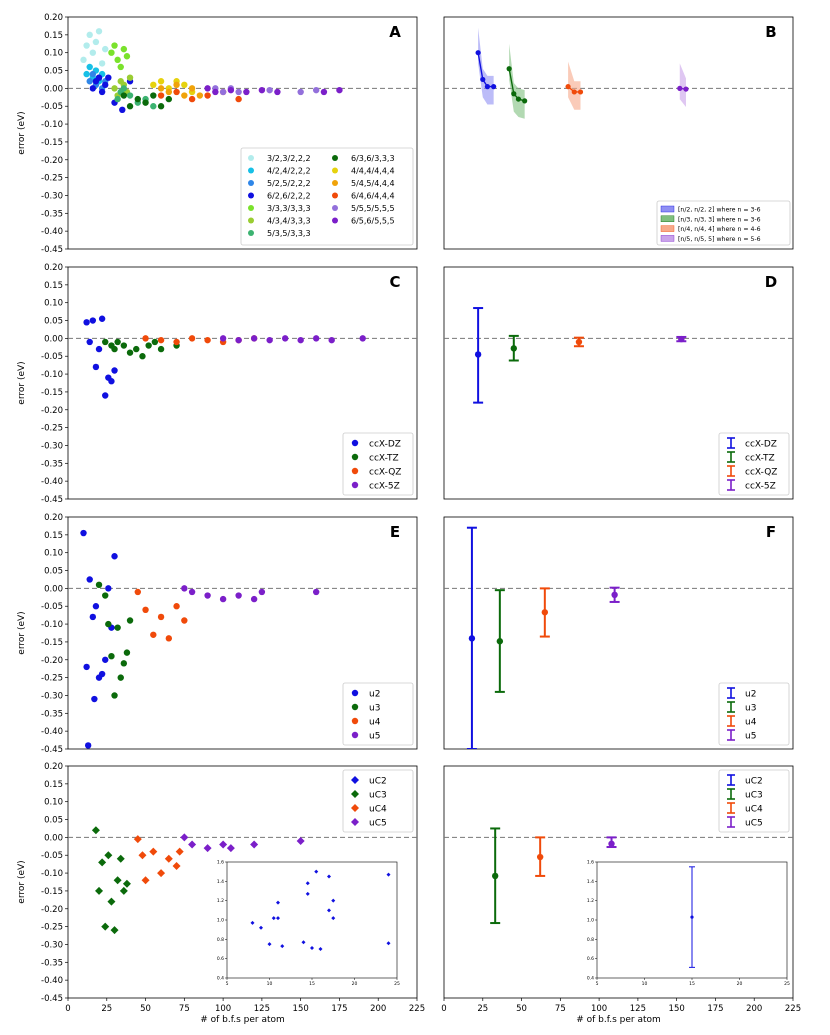 Image resolution: width=830 pixels, height=1035 pixels. Describe the element at coordinates (52, 945) in the screenshot. I see `y-tick-label: -0.30` at that location.